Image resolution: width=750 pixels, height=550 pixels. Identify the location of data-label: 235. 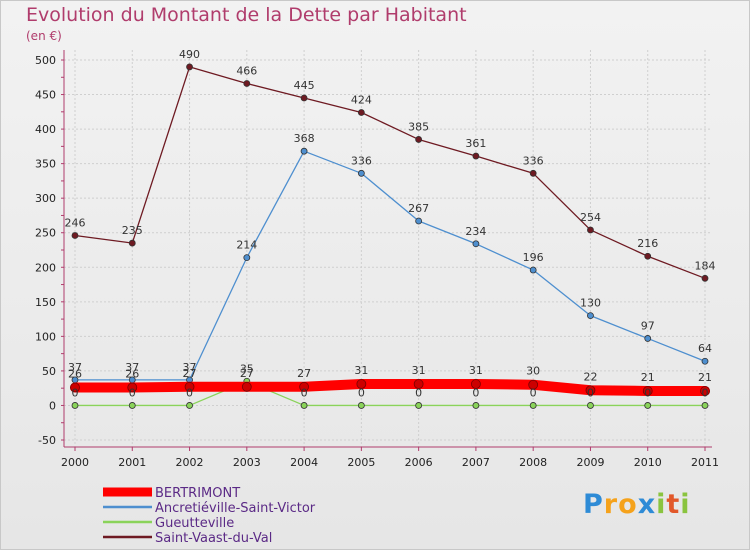
(132, 230).